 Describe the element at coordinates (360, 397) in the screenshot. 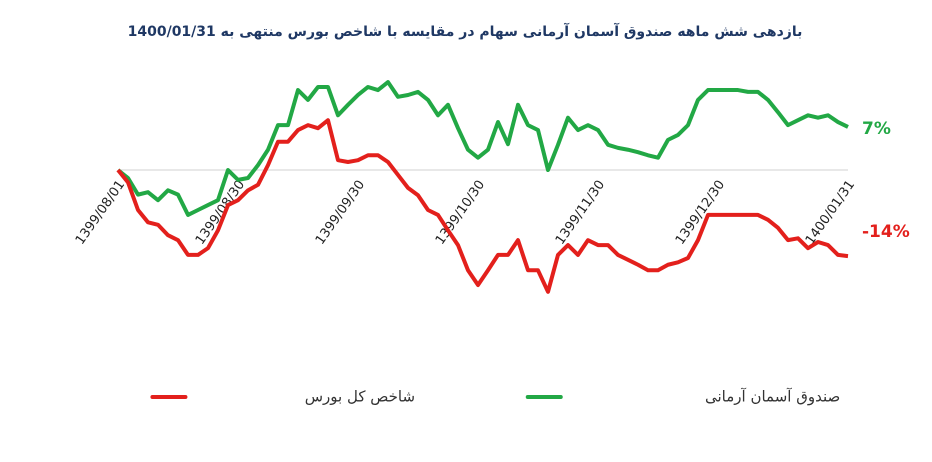

I see `legend-label: شاخص کل بورس` at that location.